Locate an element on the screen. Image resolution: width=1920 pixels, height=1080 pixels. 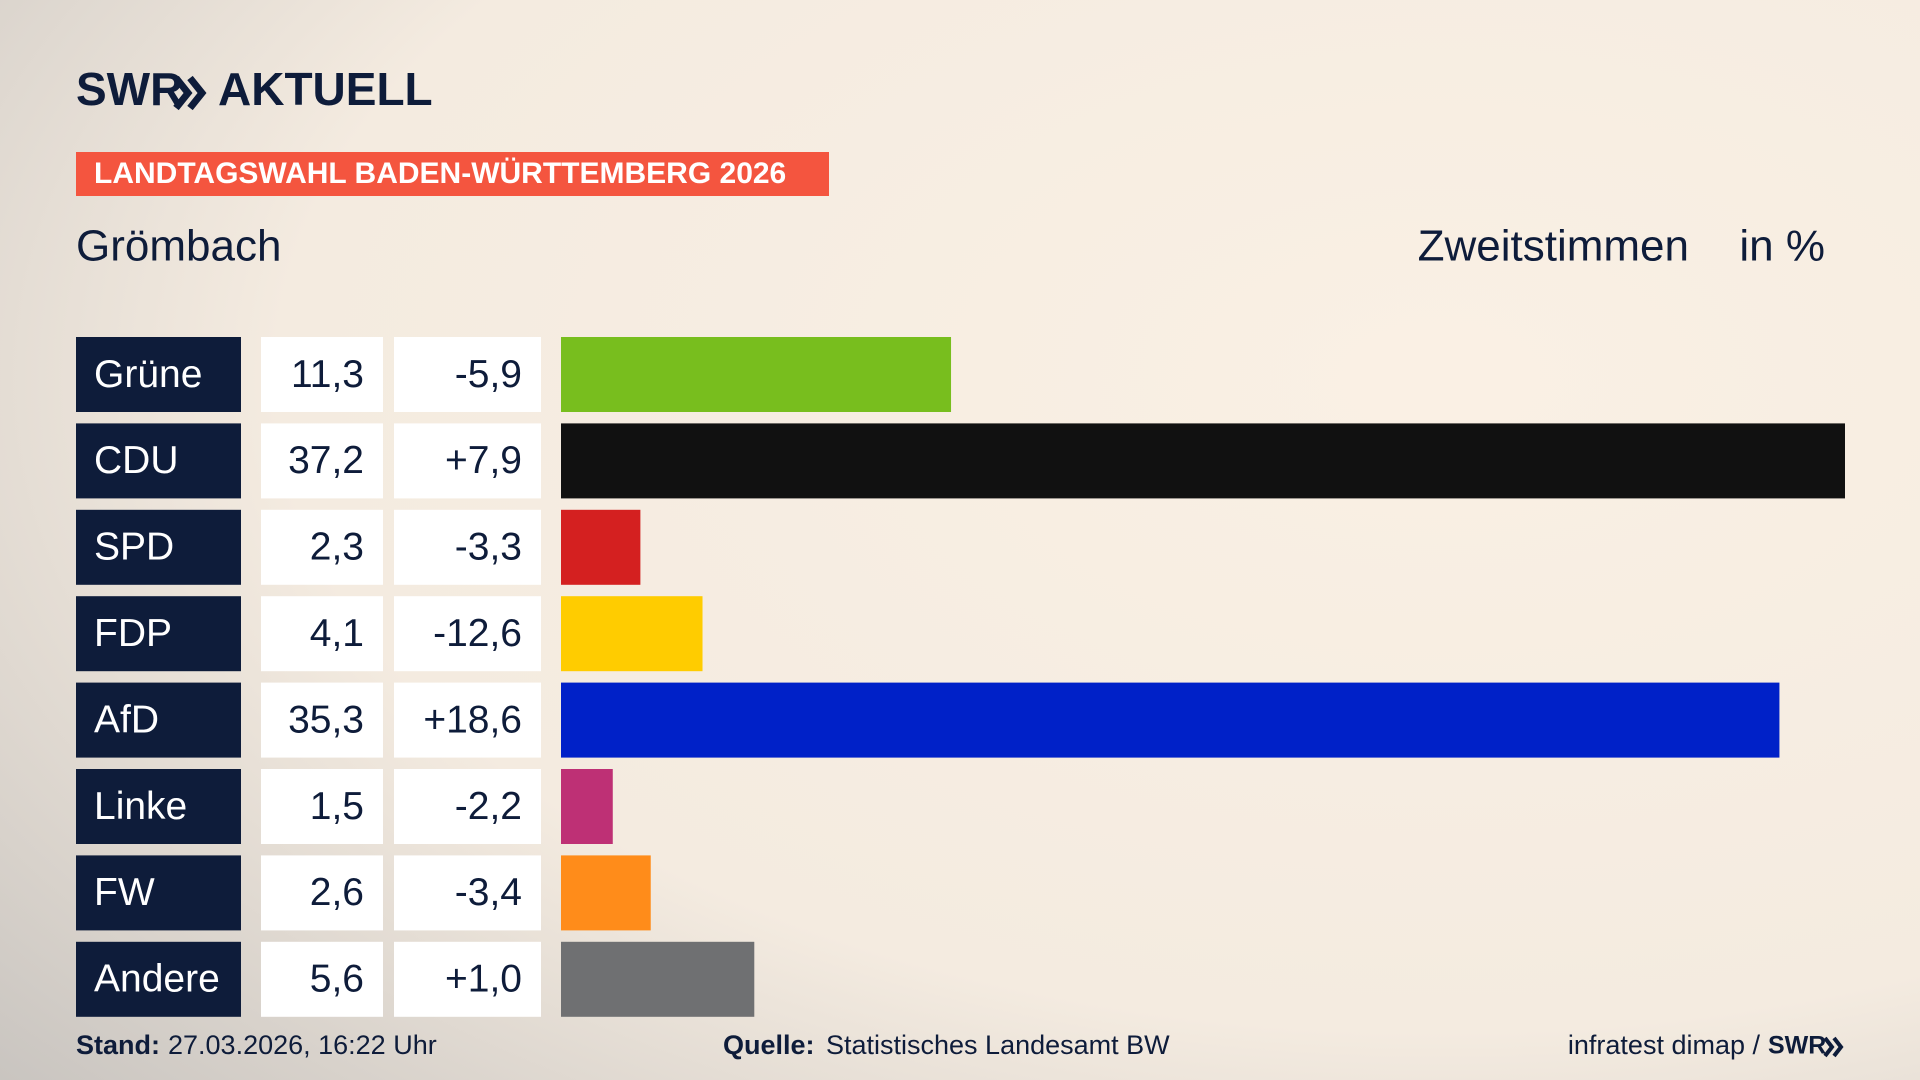
value-label: 37,2 is located at coordinates (326, 460).